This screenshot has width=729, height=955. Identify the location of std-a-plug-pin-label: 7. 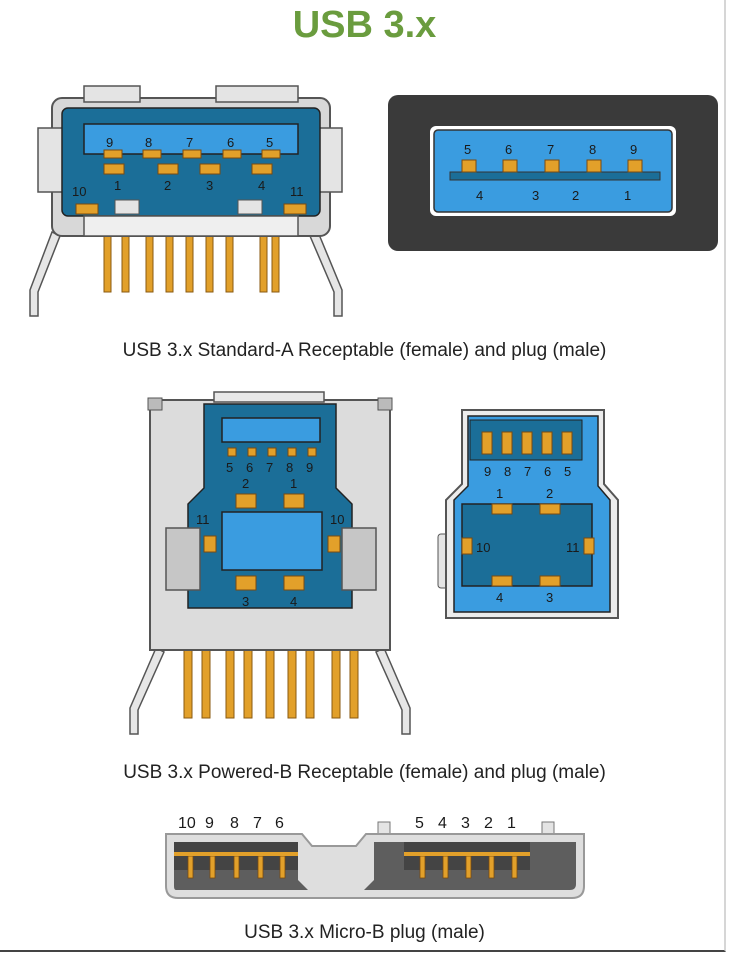
(550, 149).